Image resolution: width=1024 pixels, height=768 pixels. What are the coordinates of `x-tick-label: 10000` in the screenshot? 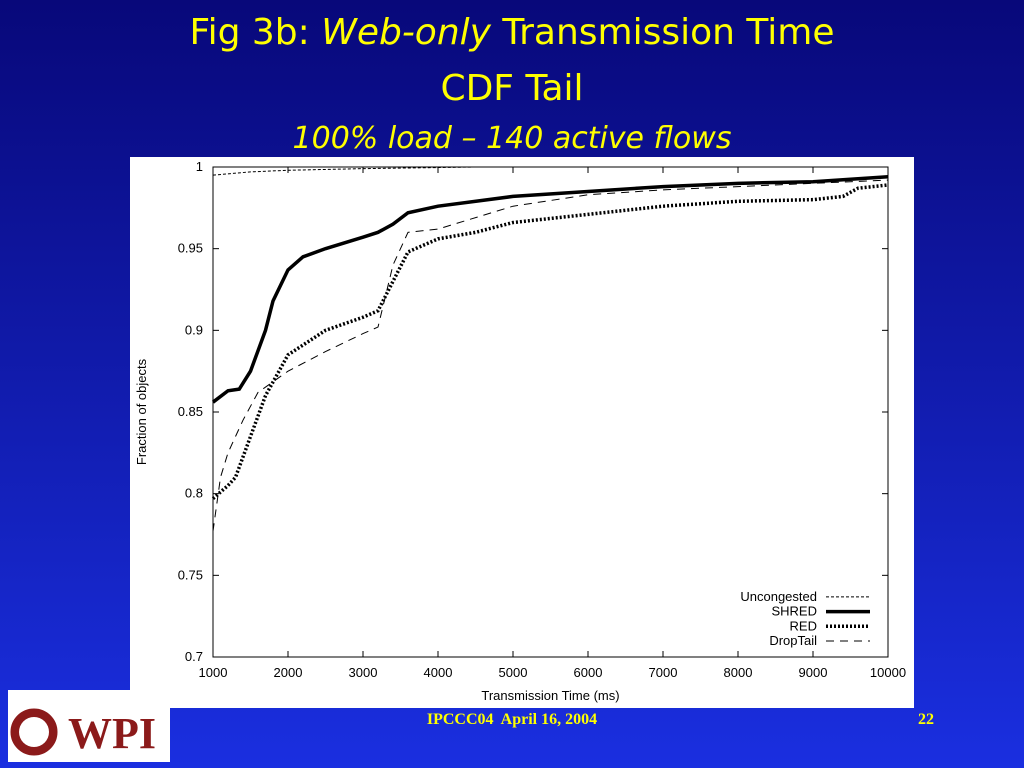 It's located at (888, 672).